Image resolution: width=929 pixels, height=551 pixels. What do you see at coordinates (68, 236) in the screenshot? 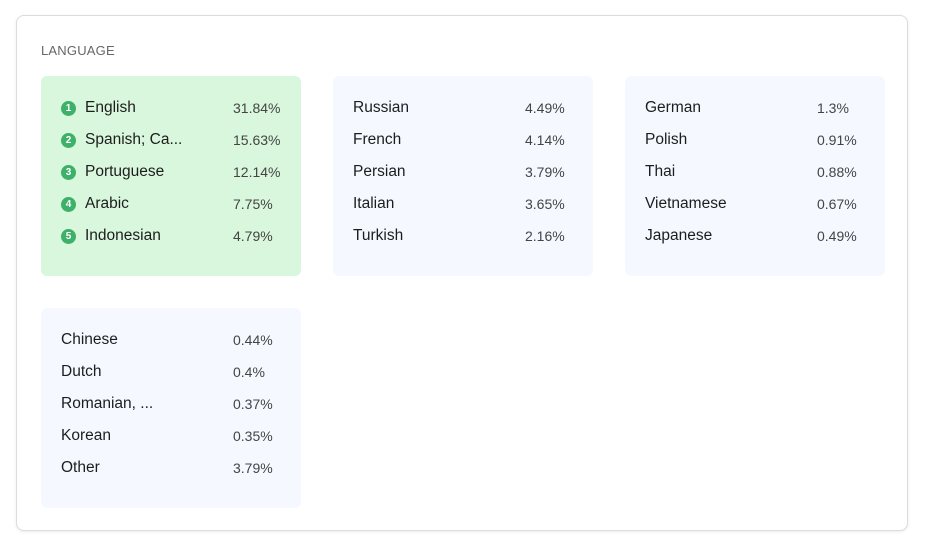
I see `rank-badge: 5` at bounding box center [68, 236].